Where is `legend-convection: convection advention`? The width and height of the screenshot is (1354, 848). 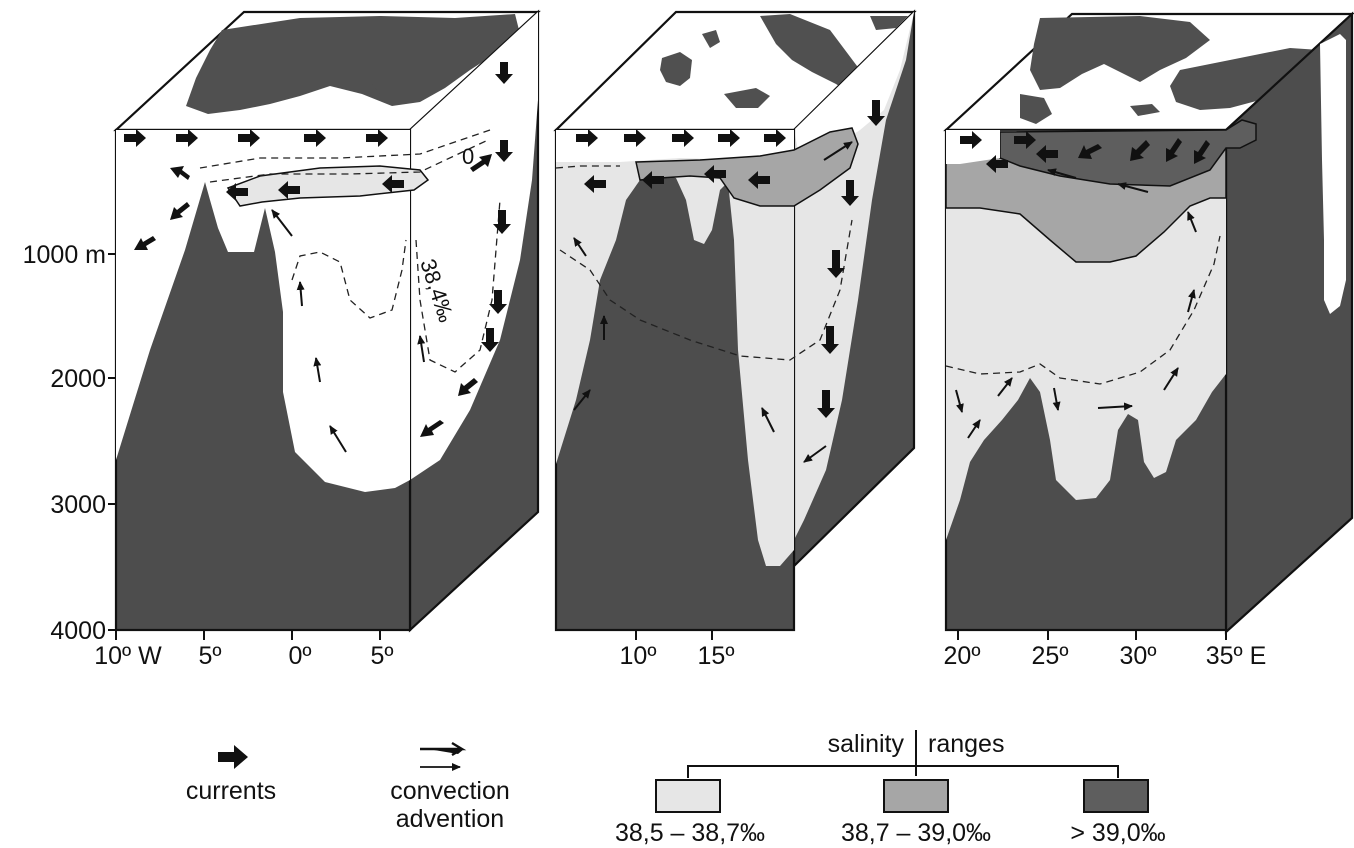 legend-convection: convection advention is located at coordinates (450, 787).